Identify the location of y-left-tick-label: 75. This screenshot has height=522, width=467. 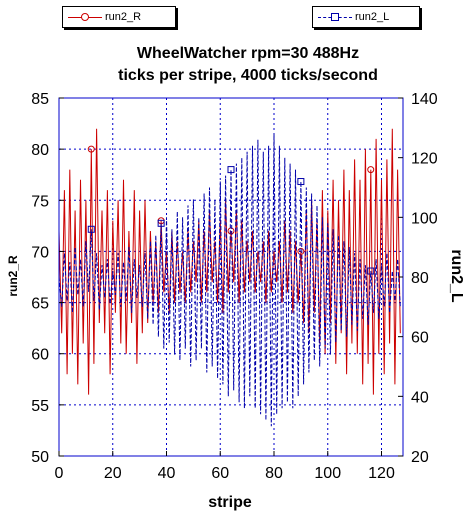
(40, 201).